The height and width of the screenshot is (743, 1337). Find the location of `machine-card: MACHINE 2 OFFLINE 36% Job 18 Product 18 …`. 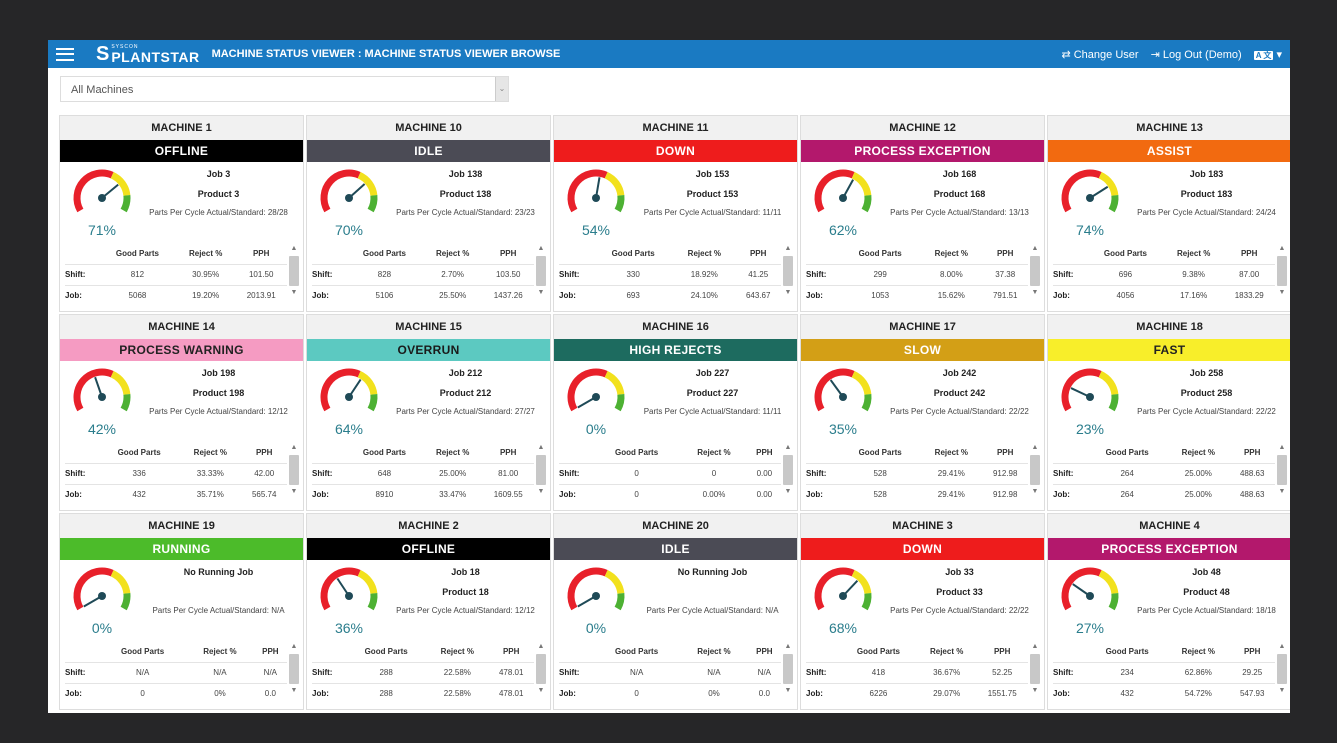

machine-card: MACHINE 2 OFFLINE 36% Job 18 Product 18 … is located at coordinates (428, 611).